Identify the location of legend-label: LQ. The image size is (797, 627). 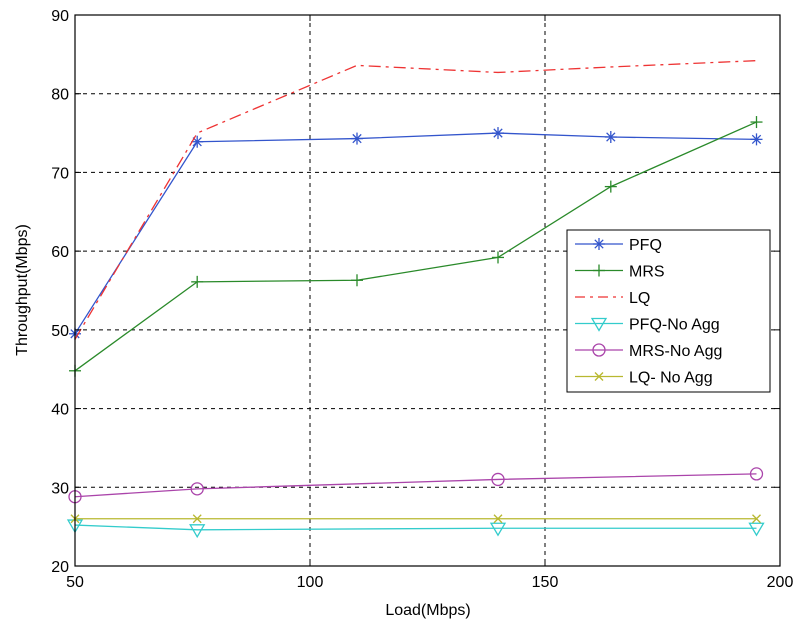
(639, 298).